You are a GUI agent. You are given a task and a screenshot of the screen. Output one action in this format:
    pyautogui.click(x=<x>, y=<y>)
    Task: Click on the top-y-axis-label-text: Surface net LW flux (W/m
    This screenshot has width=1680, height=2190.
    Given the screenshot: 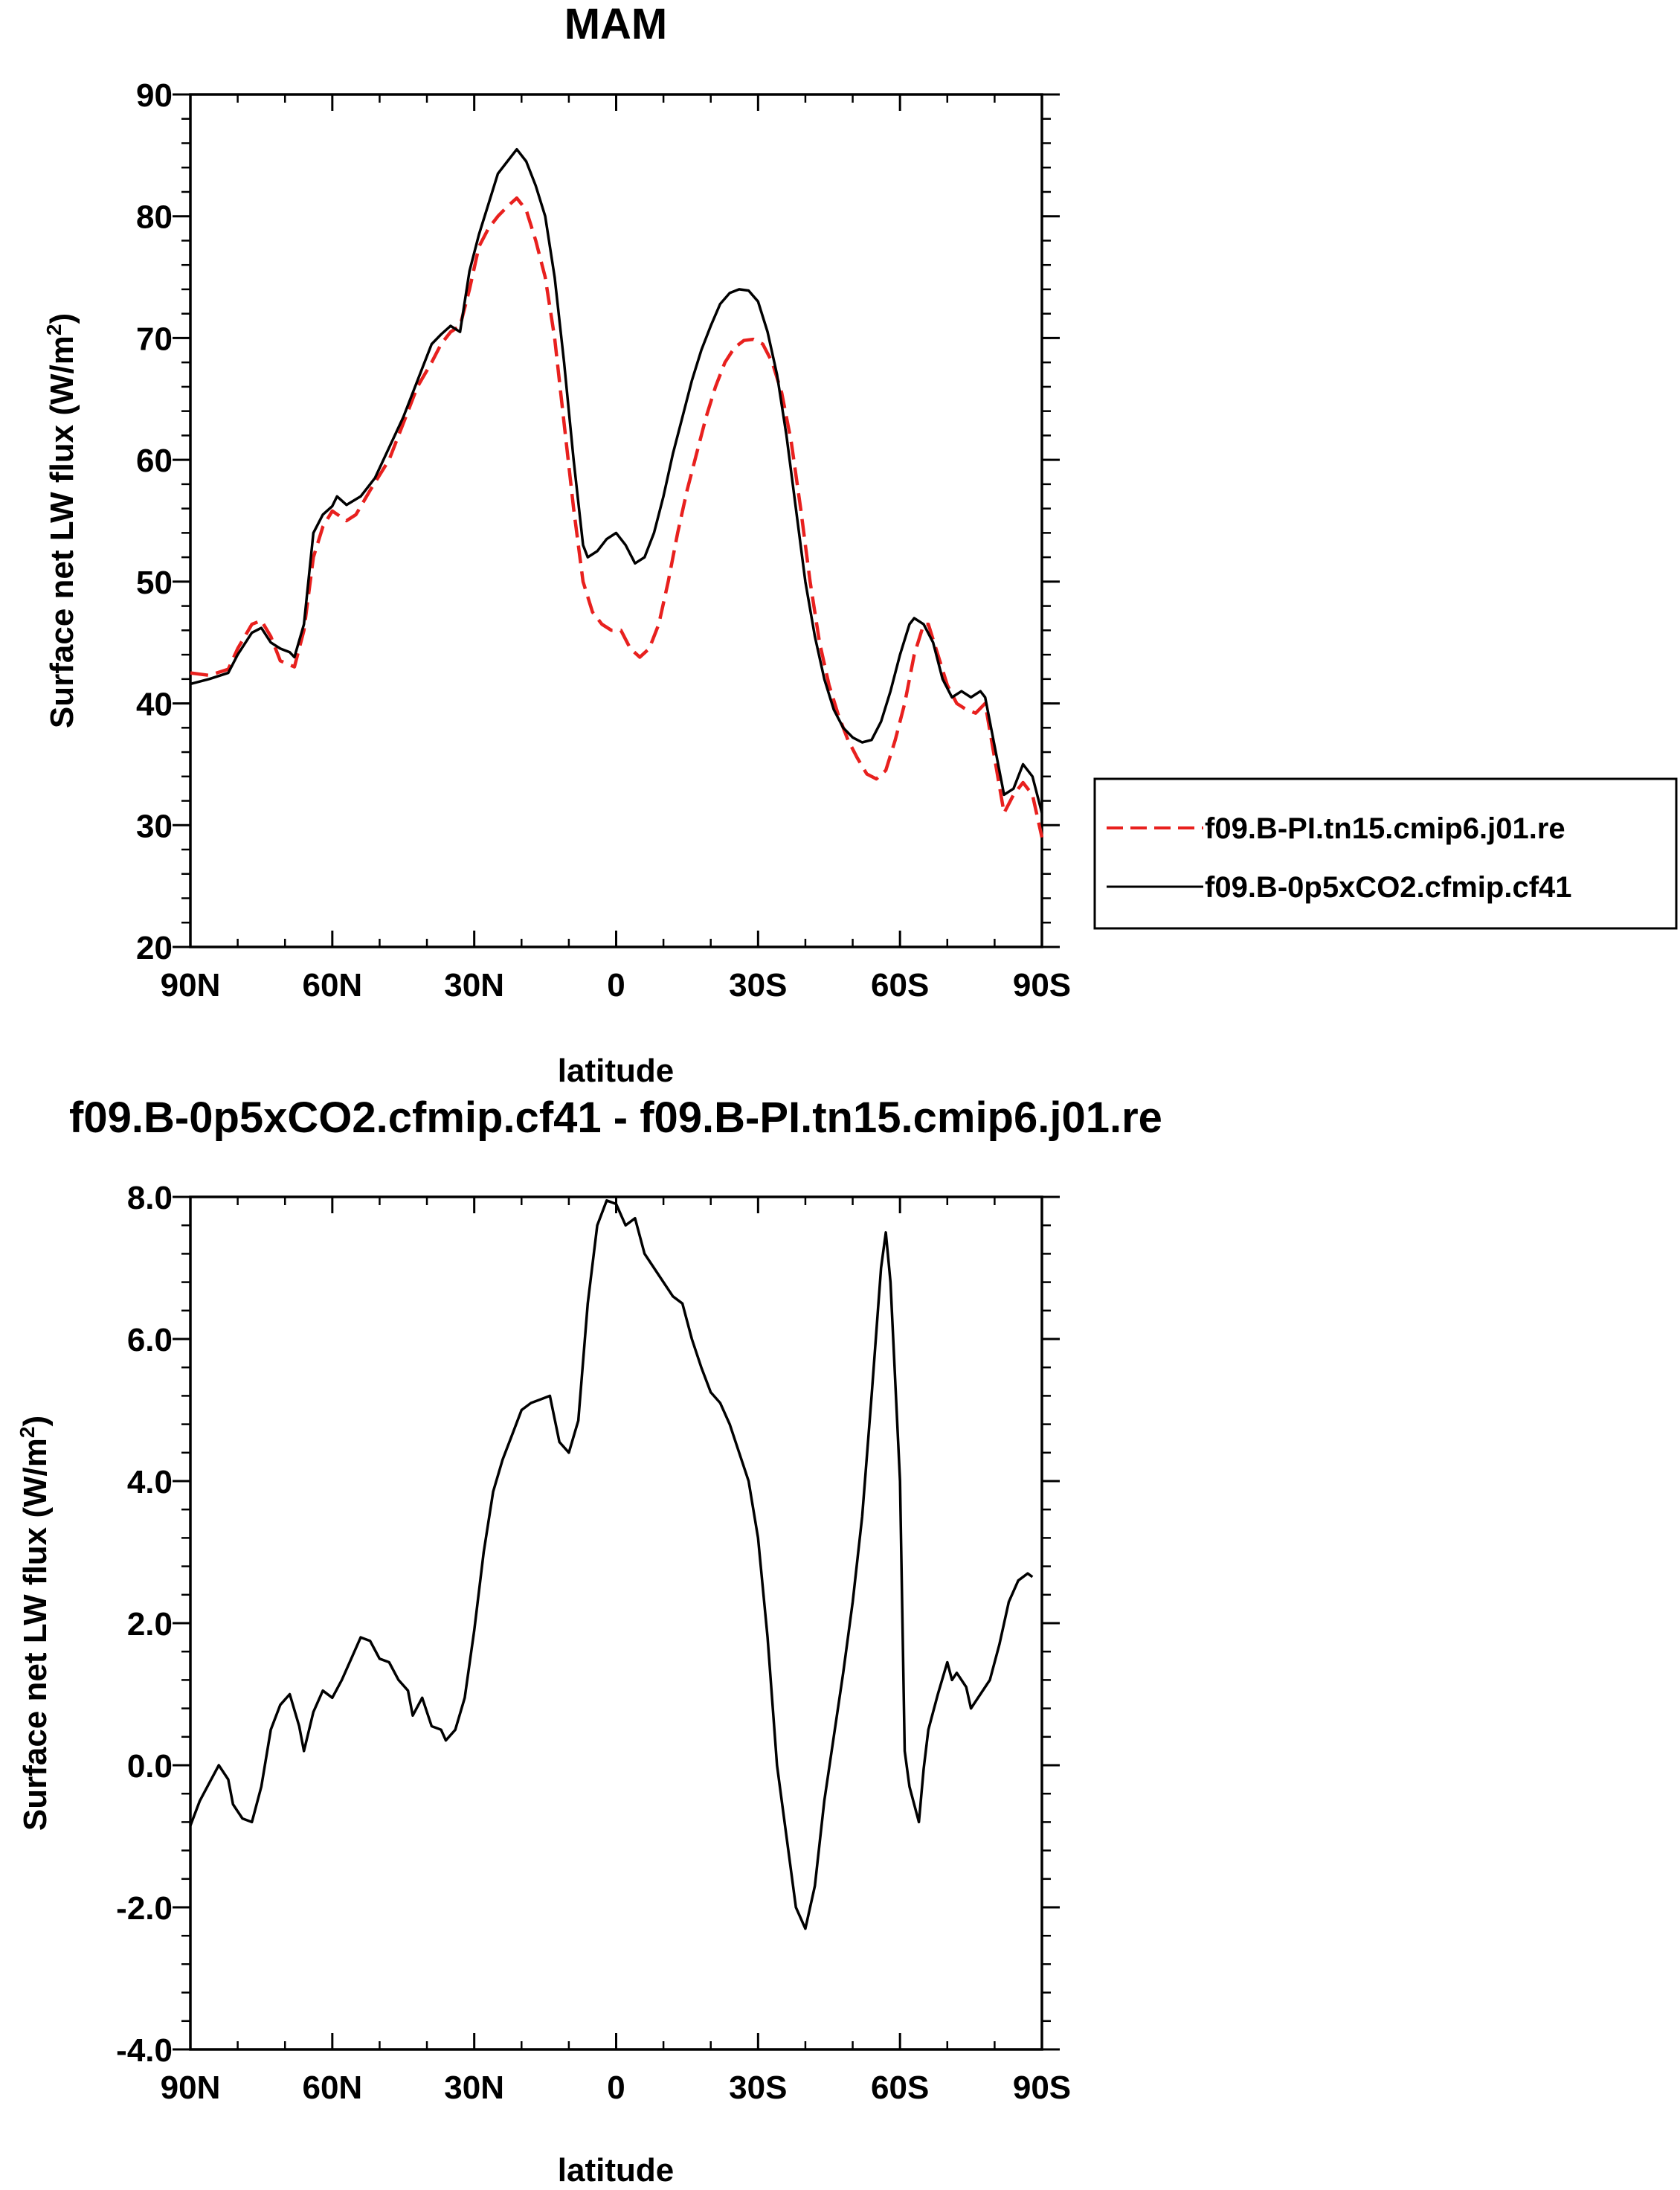 What is the action you would take?
    pyautogui.click(x=62, y=531)
    